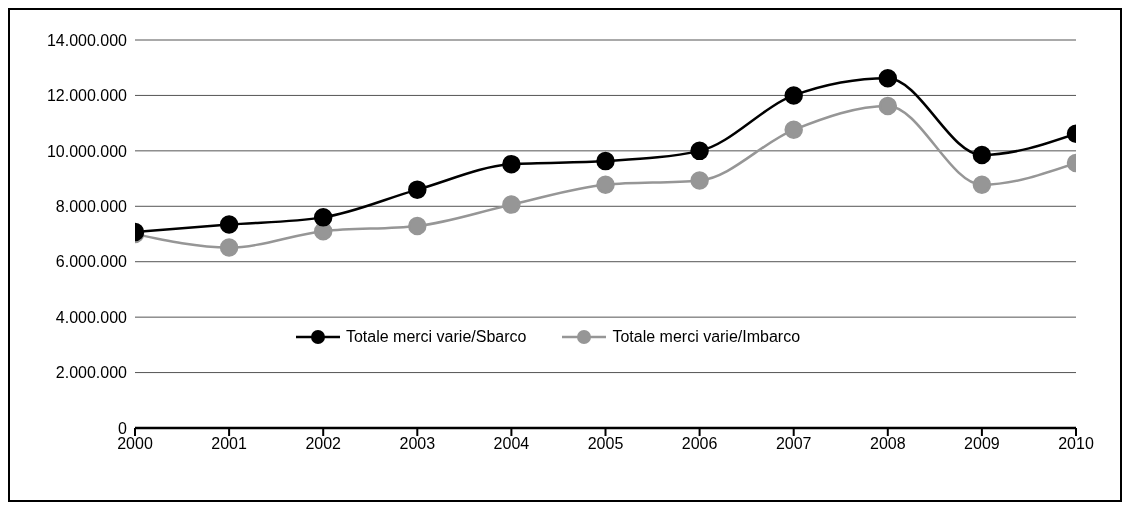  I want to click on x-tick-label: 2008, so click(888, 444).